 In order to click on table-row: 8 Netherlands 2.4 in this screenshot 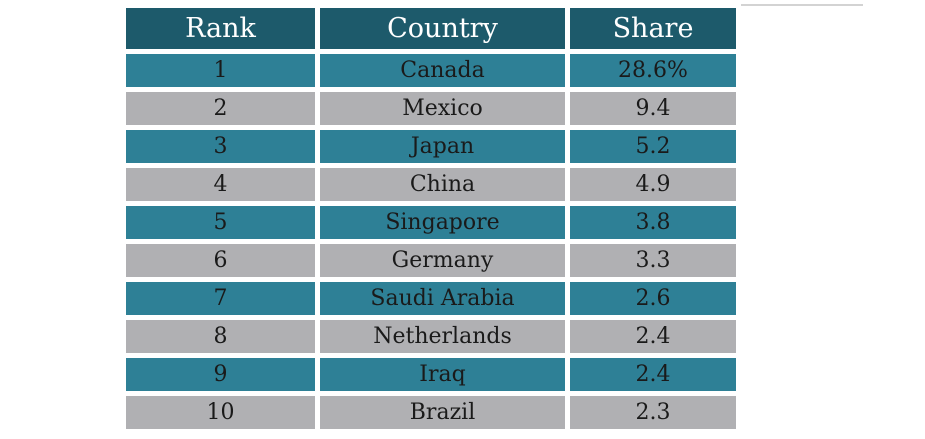, I will do `click(431, 336)`.